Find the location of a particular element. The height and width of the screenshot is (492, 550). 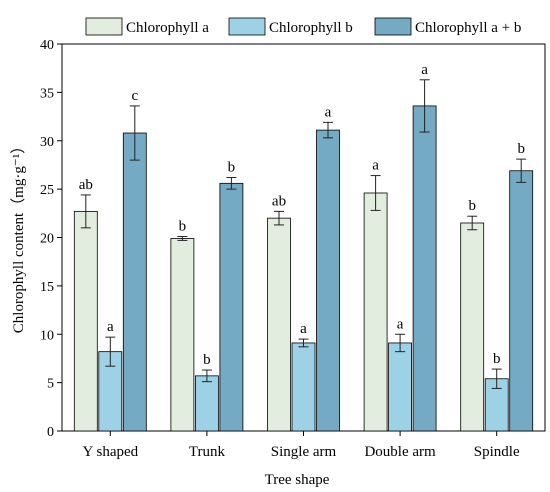

x-tick-label: Trunk is located at coordinates (207, 452).